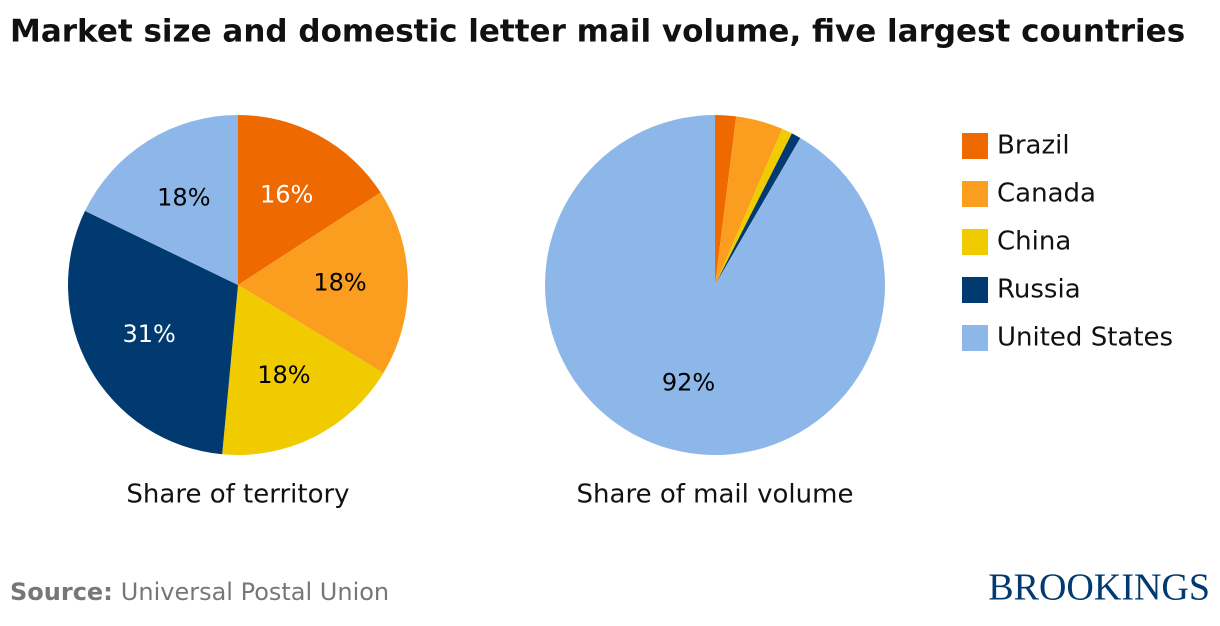 This screenshot has width=1220, height=626. I want to click on pie-label: Share of territory, so click(237, 495).